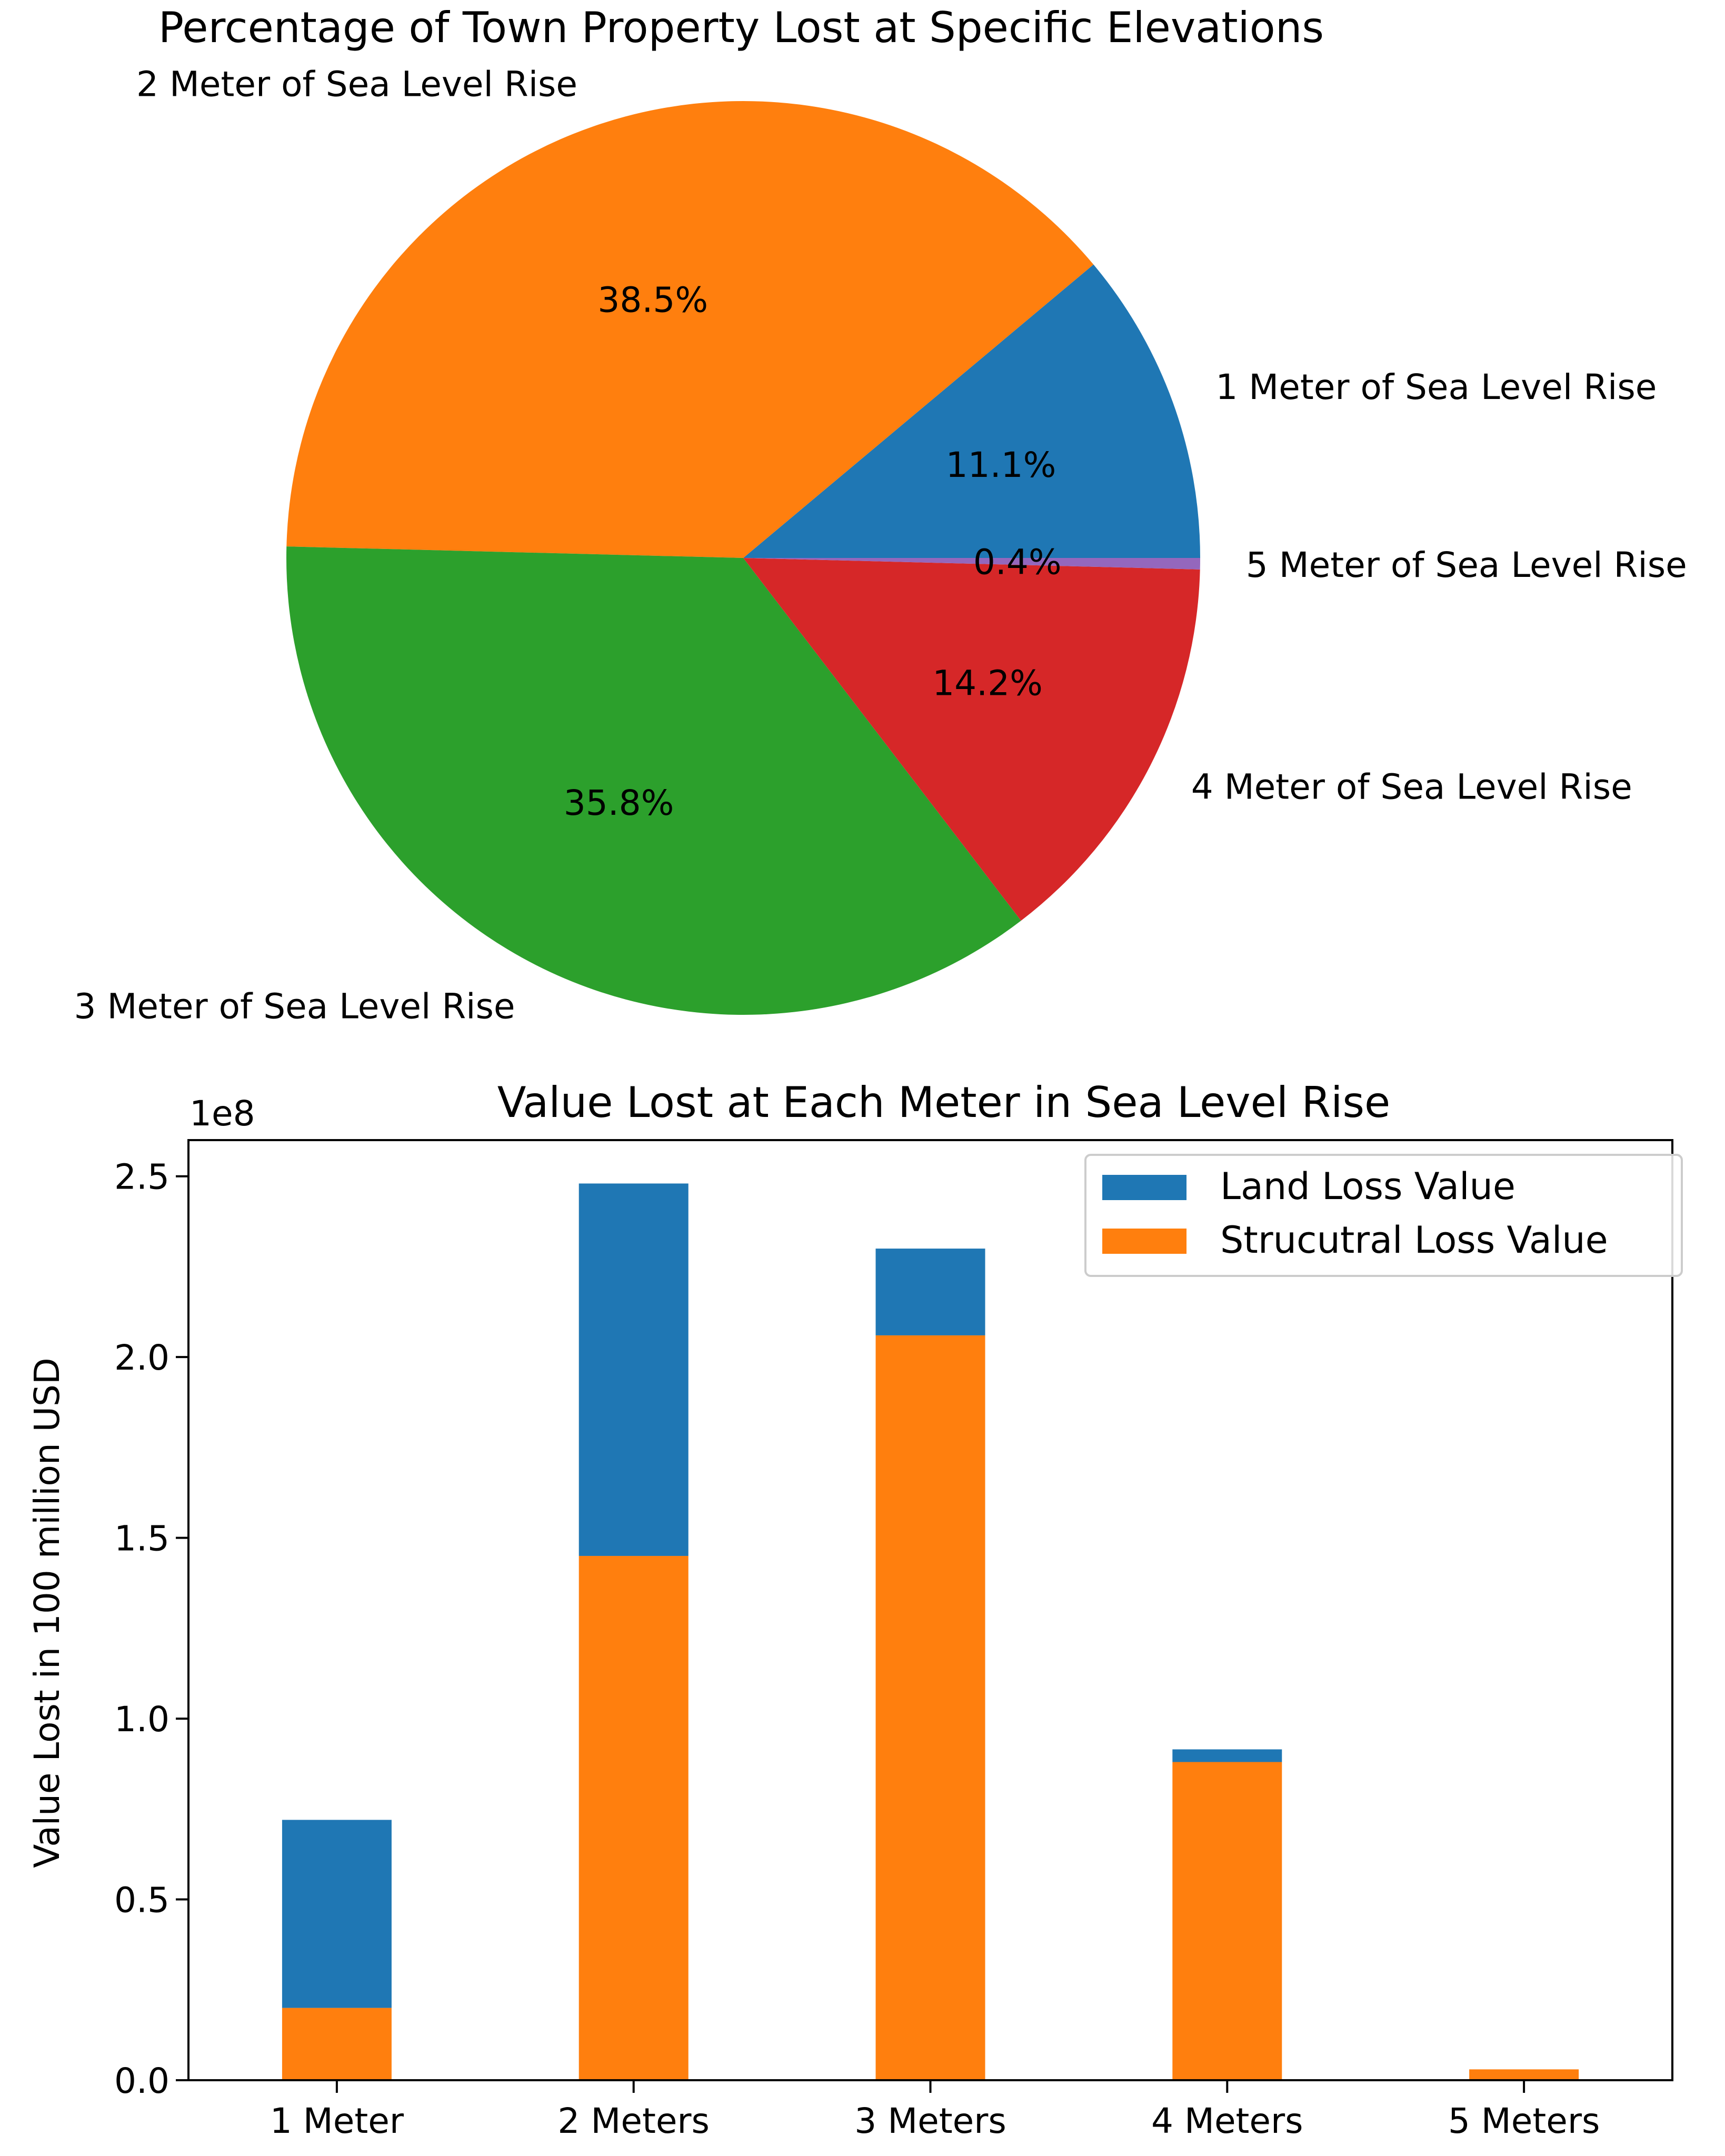 The image size is (1725, 2156). Describe the element at coordinates (356, 84) in the screenshot. I see `pie-slice-label: 2 Meter of Sea Level Rise` at that location.